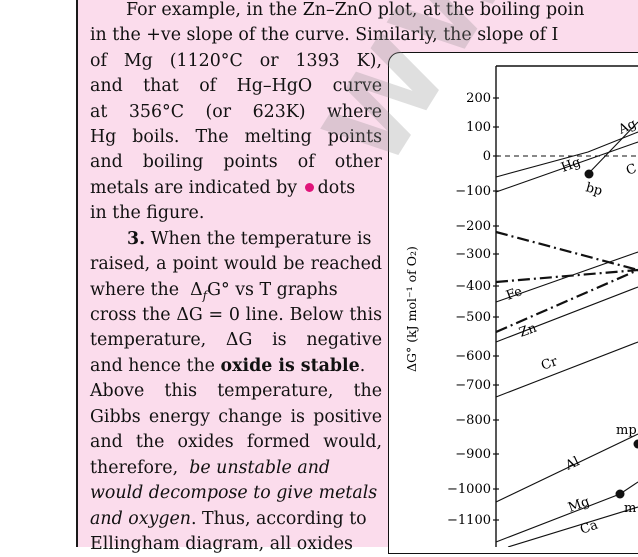 The width and height of the screenshot is (638, 557). I want to click on left-margin, so click(39, 273).